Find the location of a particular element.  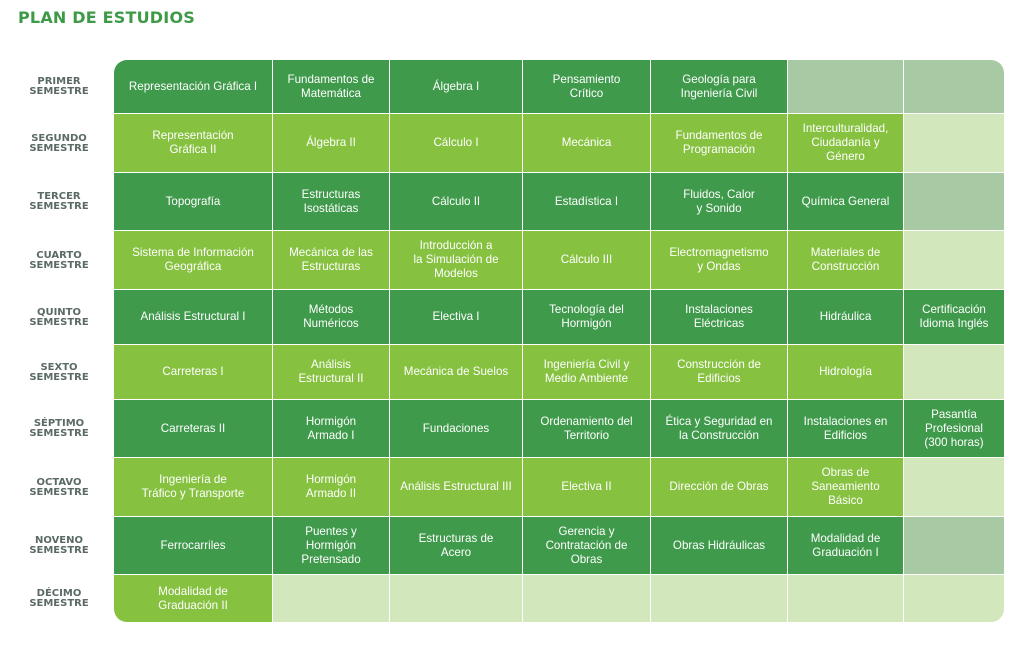

course-cell: Métodos Numéricos is located at coordinates (331, 317).